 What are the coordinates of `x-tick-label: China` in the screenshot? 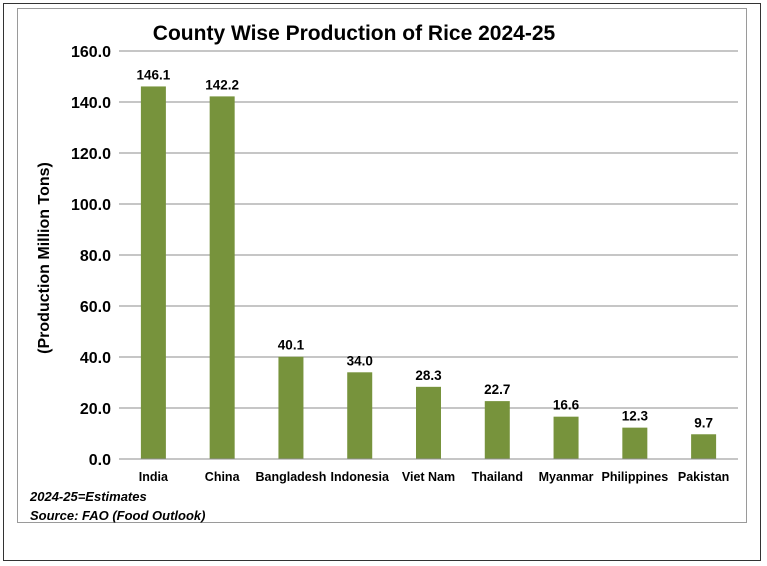 It's located at (223, 477).